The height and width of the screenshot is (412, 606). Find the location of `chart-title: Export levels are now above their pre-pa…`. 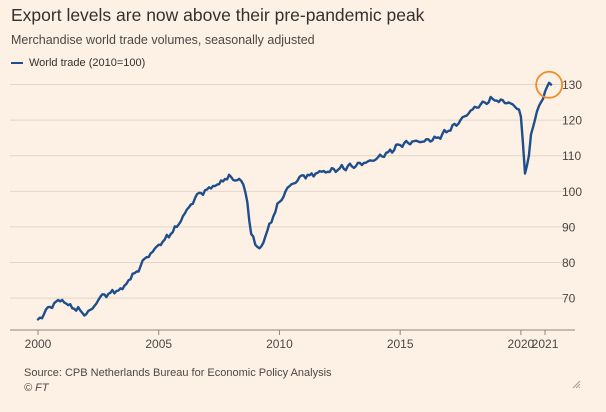

chart-title: Export levels are now above their pre-pa… is located at coordinates (218, 15).